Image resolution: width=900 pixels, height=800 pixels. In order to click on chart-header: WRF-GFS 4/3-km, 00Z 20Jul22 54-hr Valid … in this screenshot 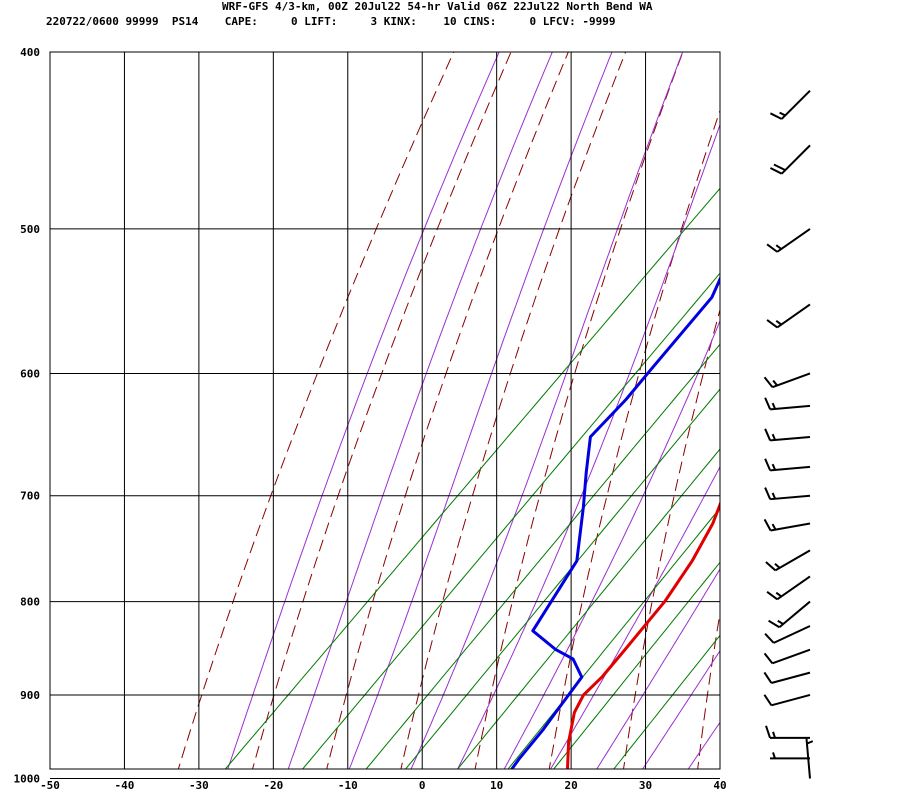, I will do `click(450, 16)`.